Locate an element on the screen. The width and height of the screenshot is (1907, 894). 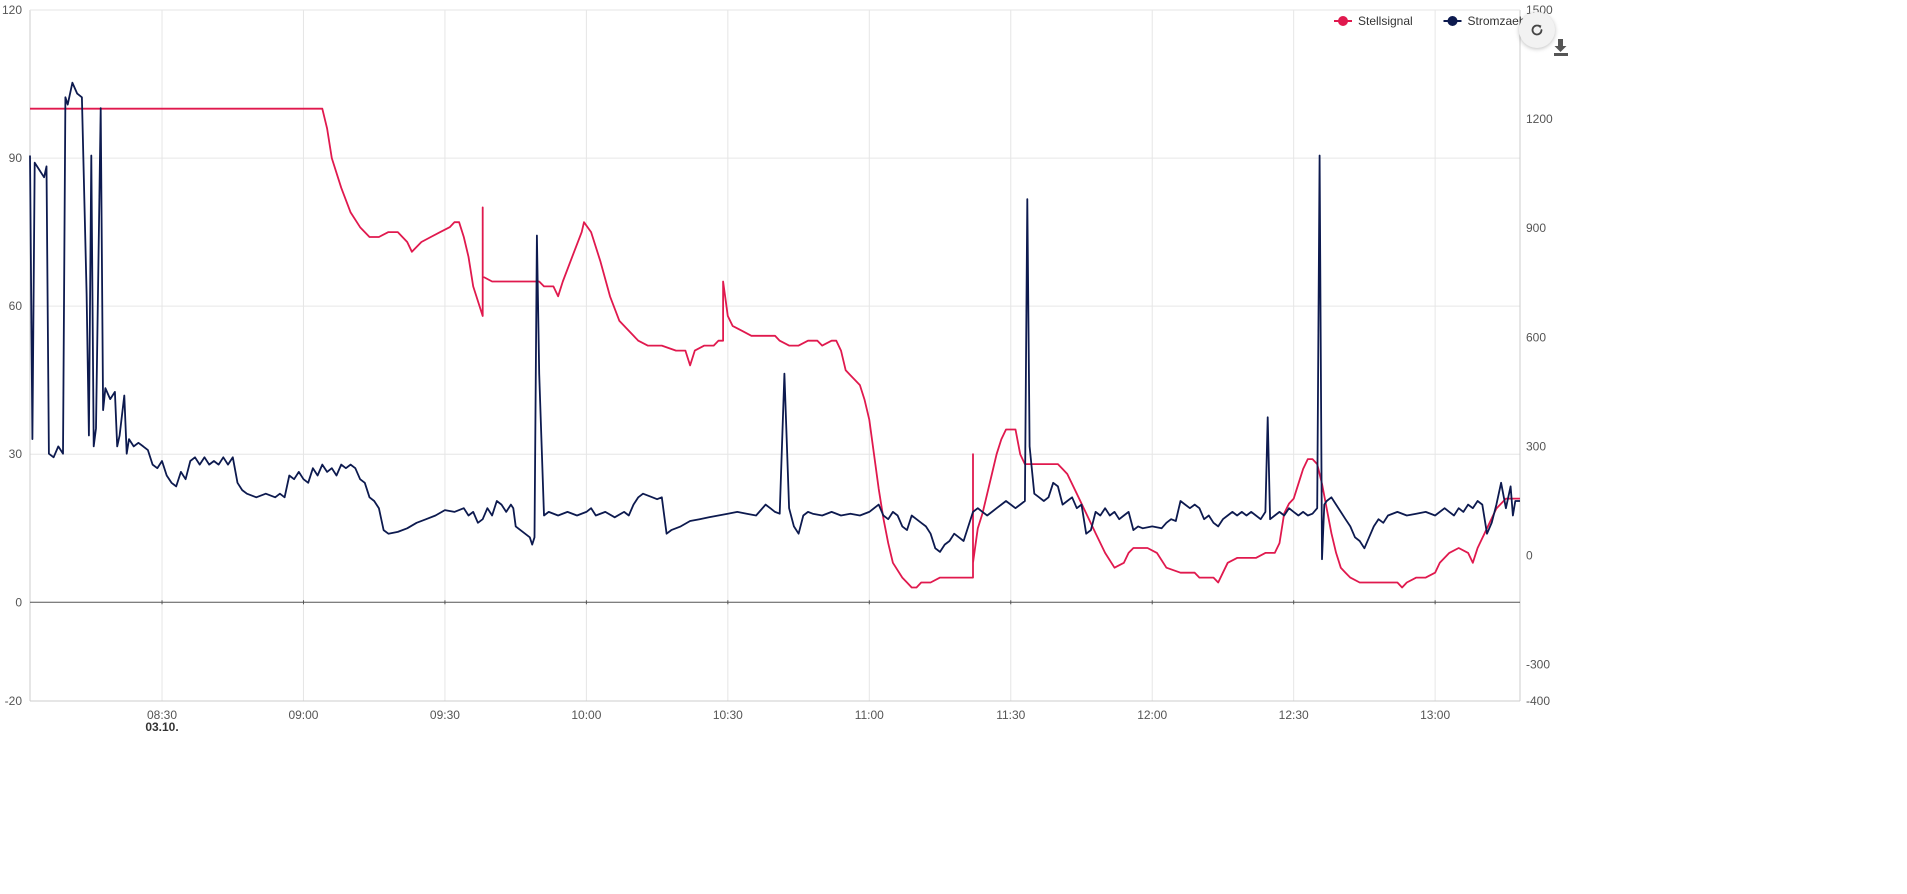
x-tick-label: 12:30 is located at coordinates (1294, 715).